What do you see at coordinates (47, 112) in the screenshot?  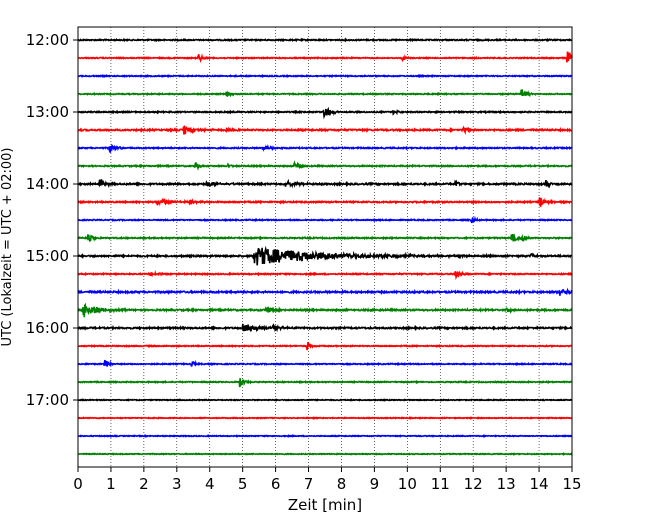 I see `y-tick-label: 13:00` at bounding box center [47, 112].